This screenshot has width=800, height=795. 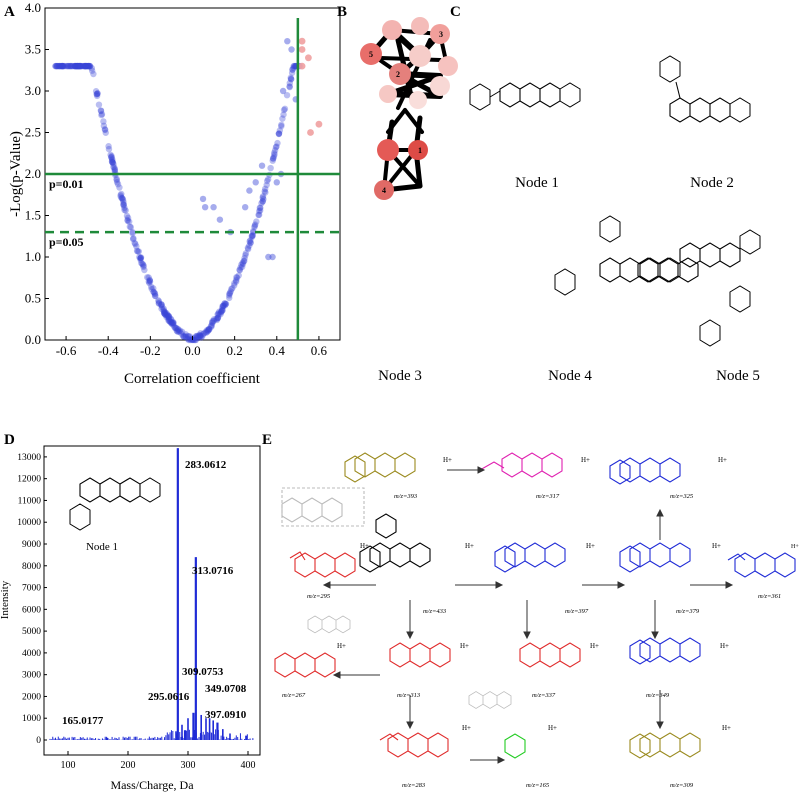 I want to click on fragment-label-313: m/z=313, so click(x=409, y=695).